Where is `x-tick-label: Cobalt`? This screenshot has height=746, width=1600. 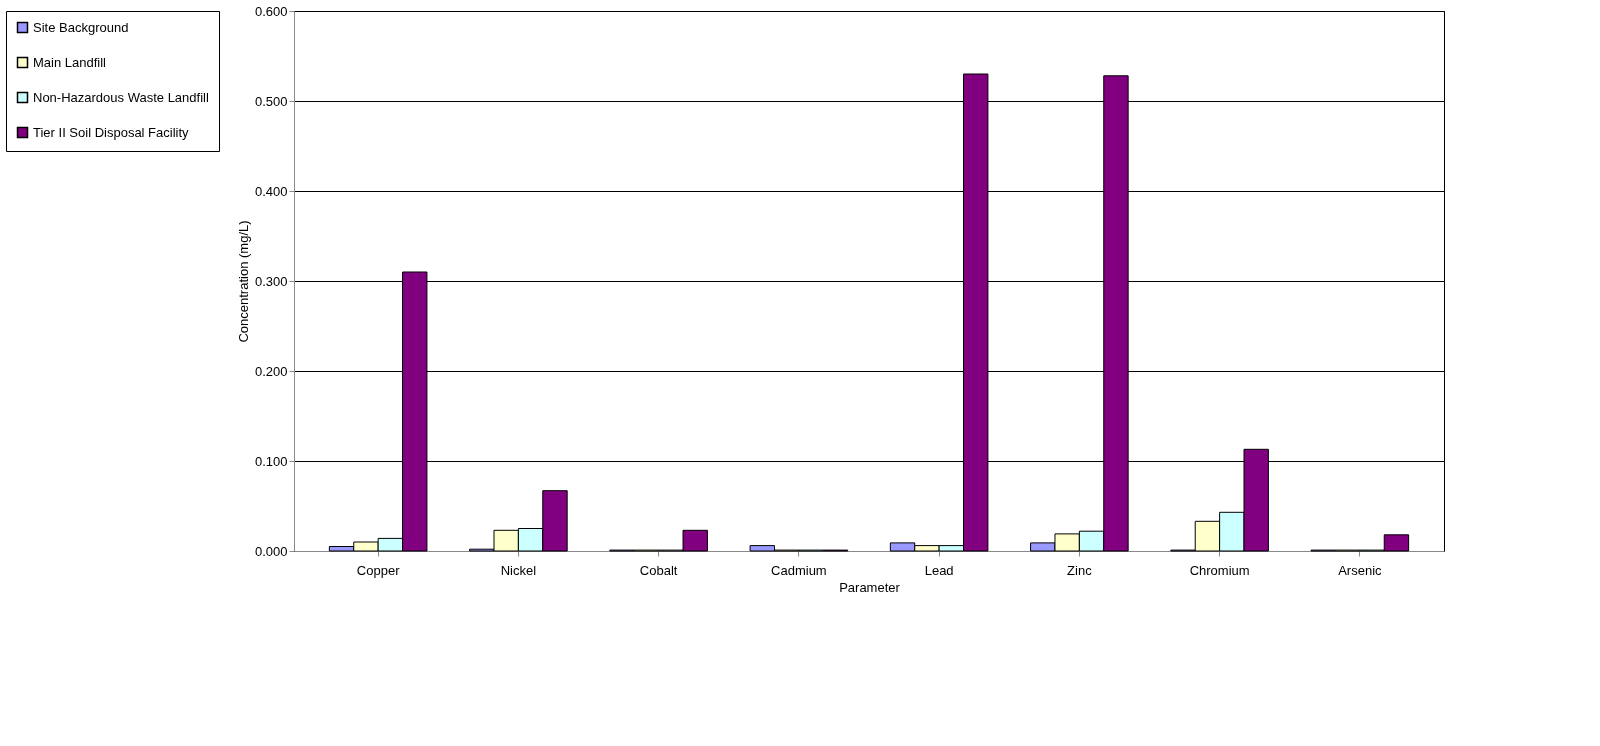 x-tick-label: Cobalt is located at coordinates (658, 570).